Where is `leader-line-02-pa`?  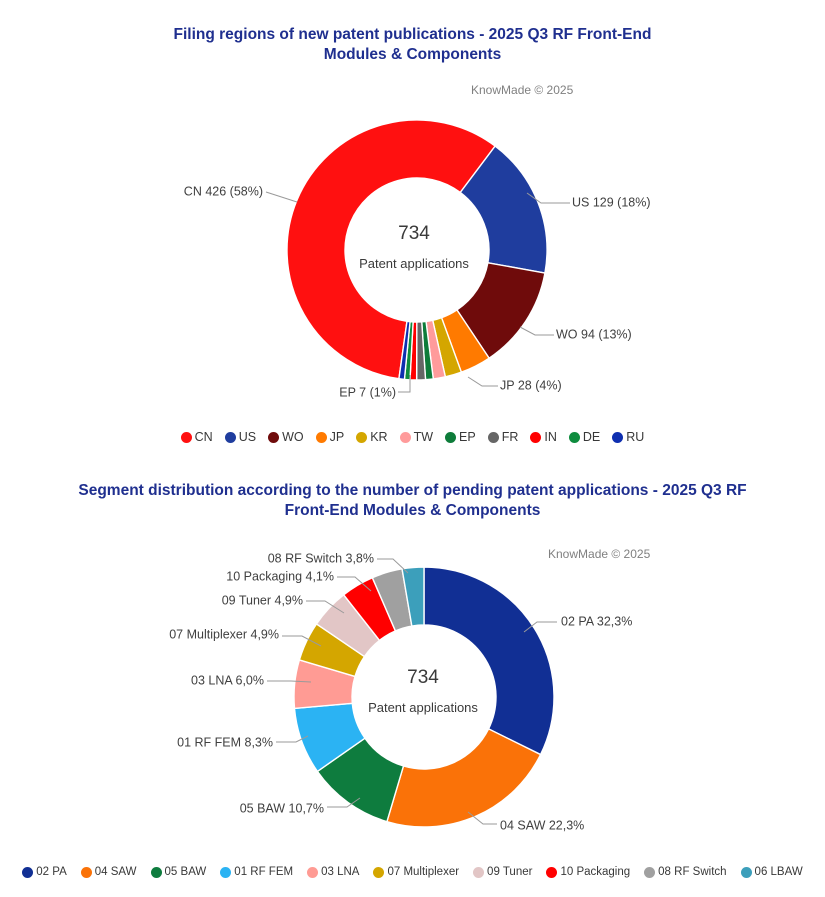 leader-line-02-pa is located at coordinates (540, 627).